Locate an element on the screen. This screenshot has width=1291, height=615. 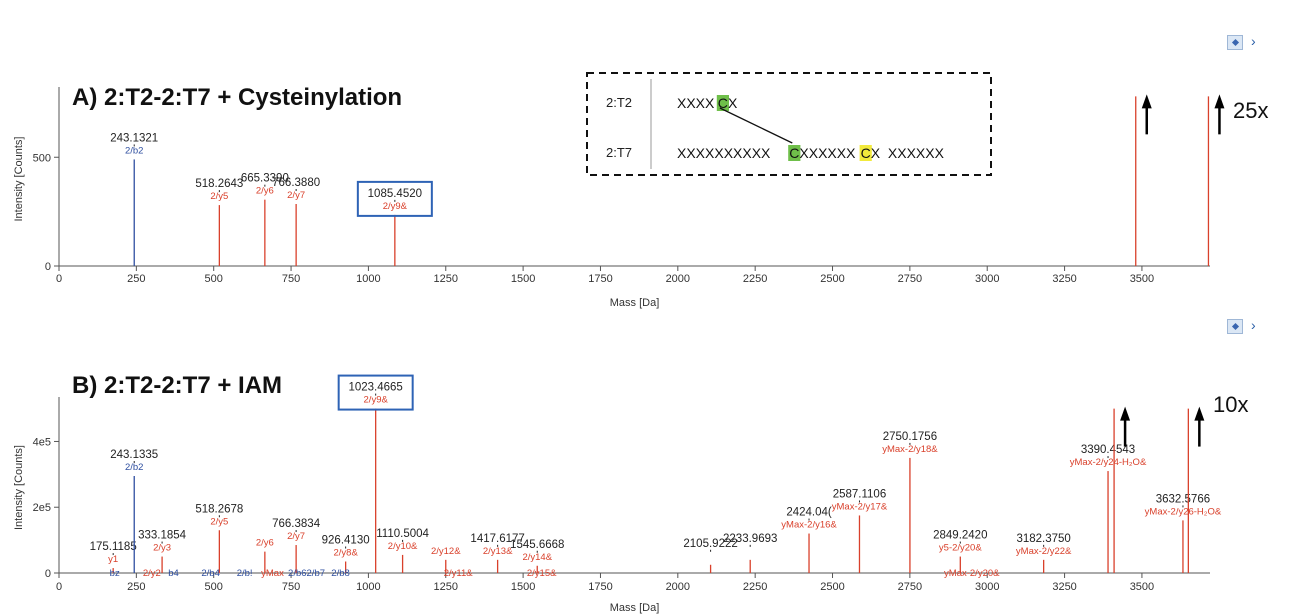
sequence-segment: XXXXXX is located at coordinates (827, 153).